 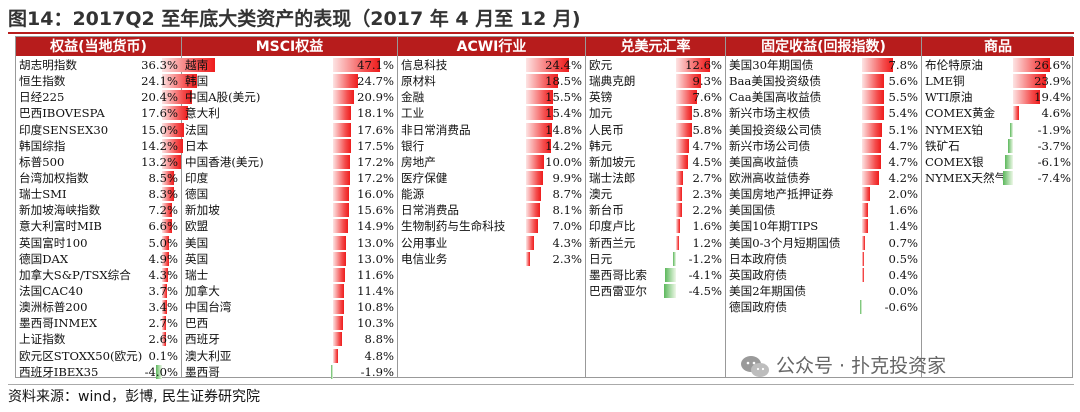 I want to click on panel-header: 权益(当地货币), so click(x=98, y=47).